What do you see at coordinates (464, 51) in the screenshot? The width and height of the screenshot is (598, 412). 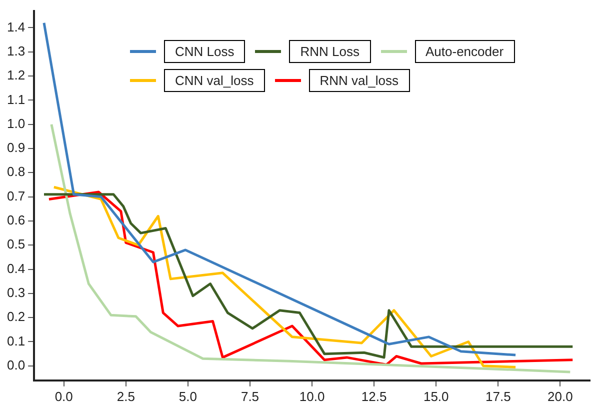 I see `legend-label: Auto-encoder` at bounding box center [464, 51].